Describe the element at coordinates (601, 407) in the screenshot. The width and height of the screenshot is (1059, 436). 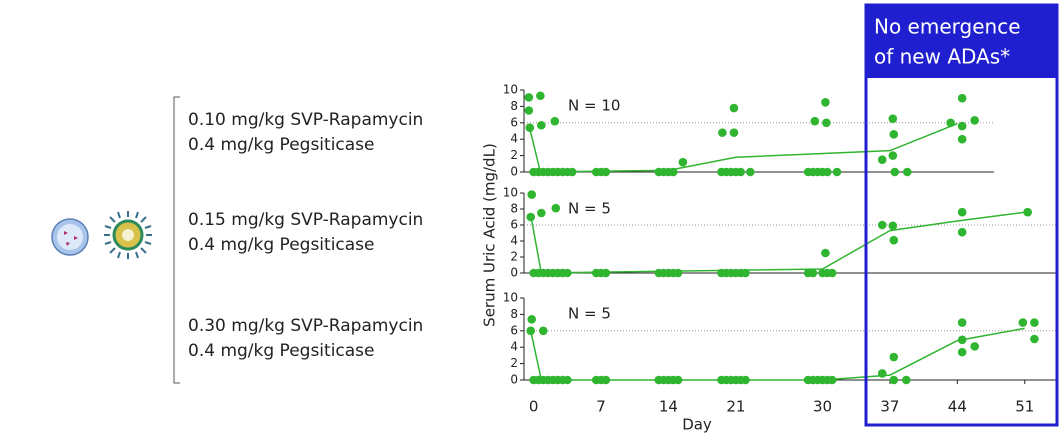
I see `x-tick-label: 7` at that location.